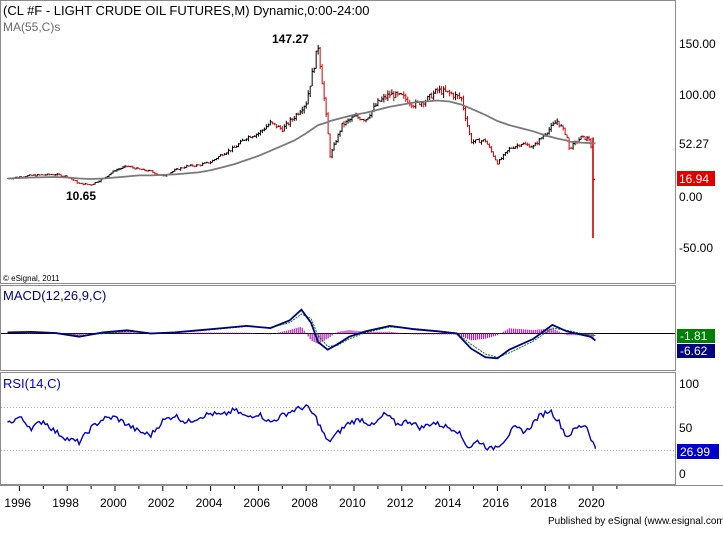 The height and width of the screenshot is (534, 723). I want to click on last-signal-label: -1.81, so click(694, 336).